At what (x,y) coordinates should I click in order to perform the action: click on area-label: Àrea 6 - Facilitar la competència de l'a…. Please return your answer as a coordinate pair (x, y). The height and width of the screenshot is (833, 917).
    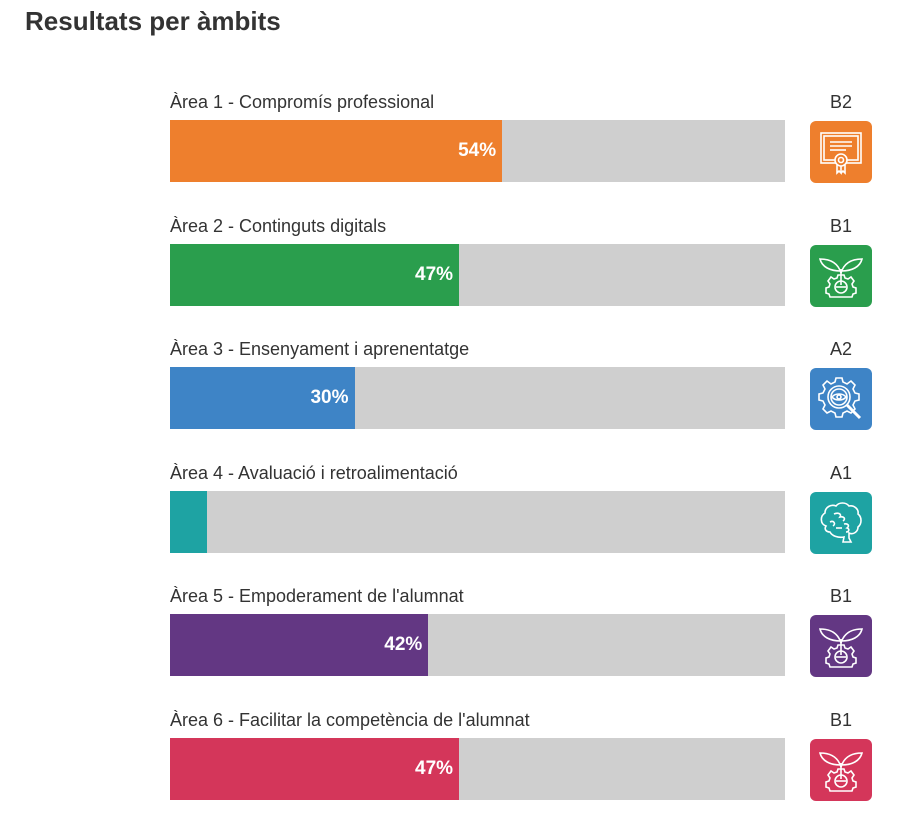
    Looking at the image, I should click on (350, 720).